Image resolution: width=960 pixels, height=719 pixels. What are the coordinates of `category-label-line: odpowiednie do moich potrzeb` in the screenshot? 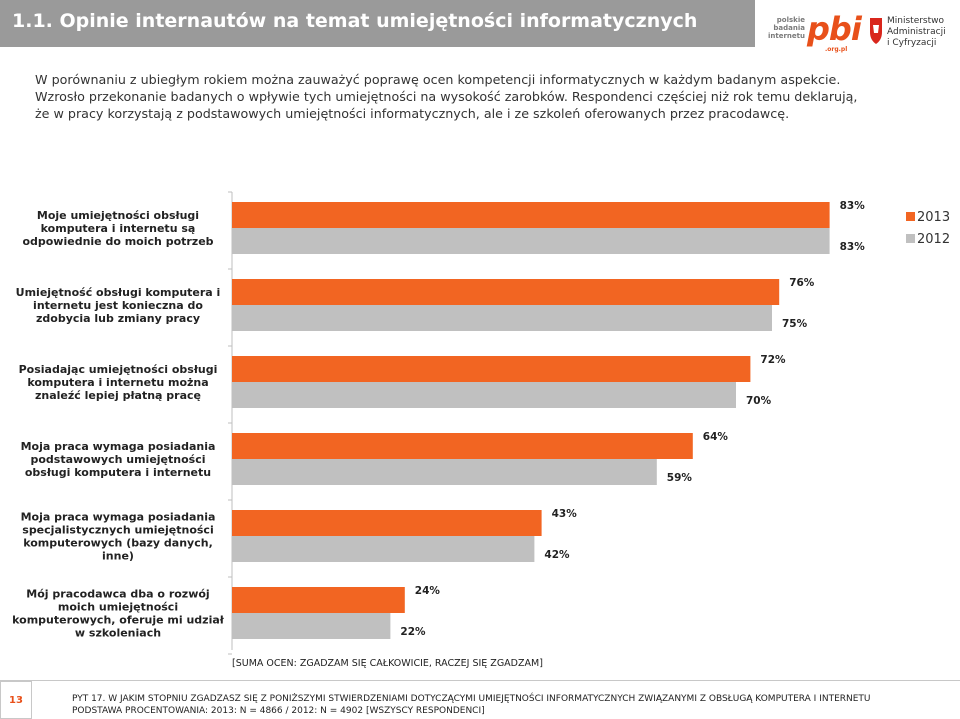 It's located at (117, 241).